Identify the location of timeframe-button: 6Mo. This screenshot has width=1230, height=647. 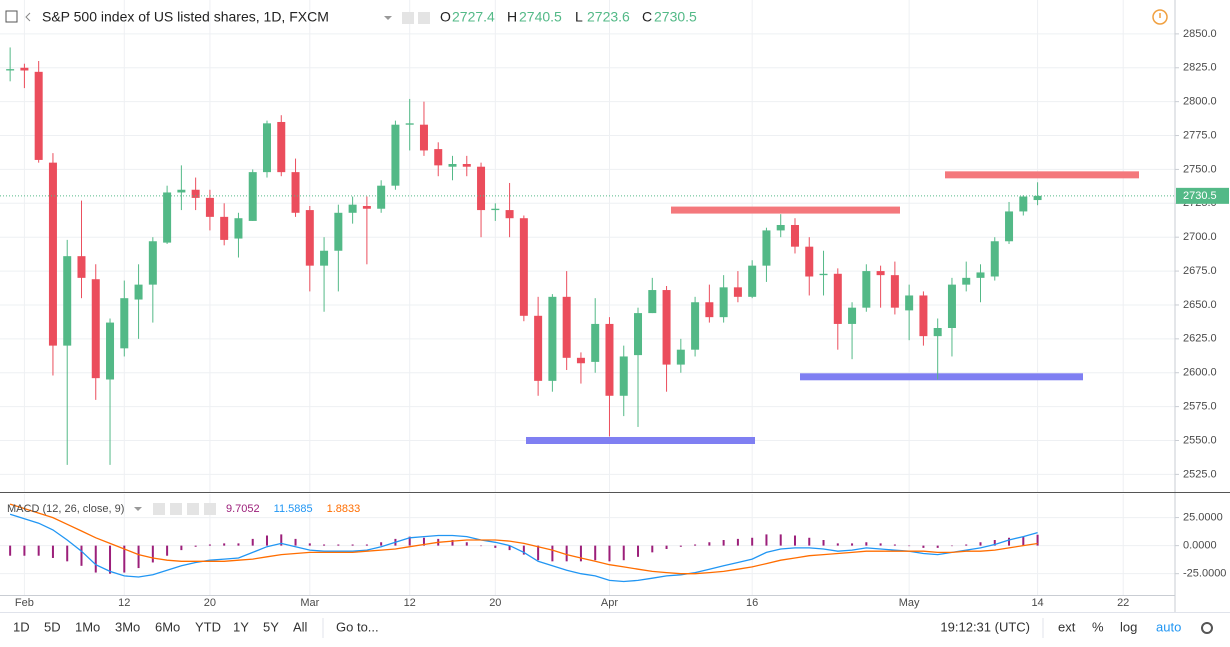
(167, 626).